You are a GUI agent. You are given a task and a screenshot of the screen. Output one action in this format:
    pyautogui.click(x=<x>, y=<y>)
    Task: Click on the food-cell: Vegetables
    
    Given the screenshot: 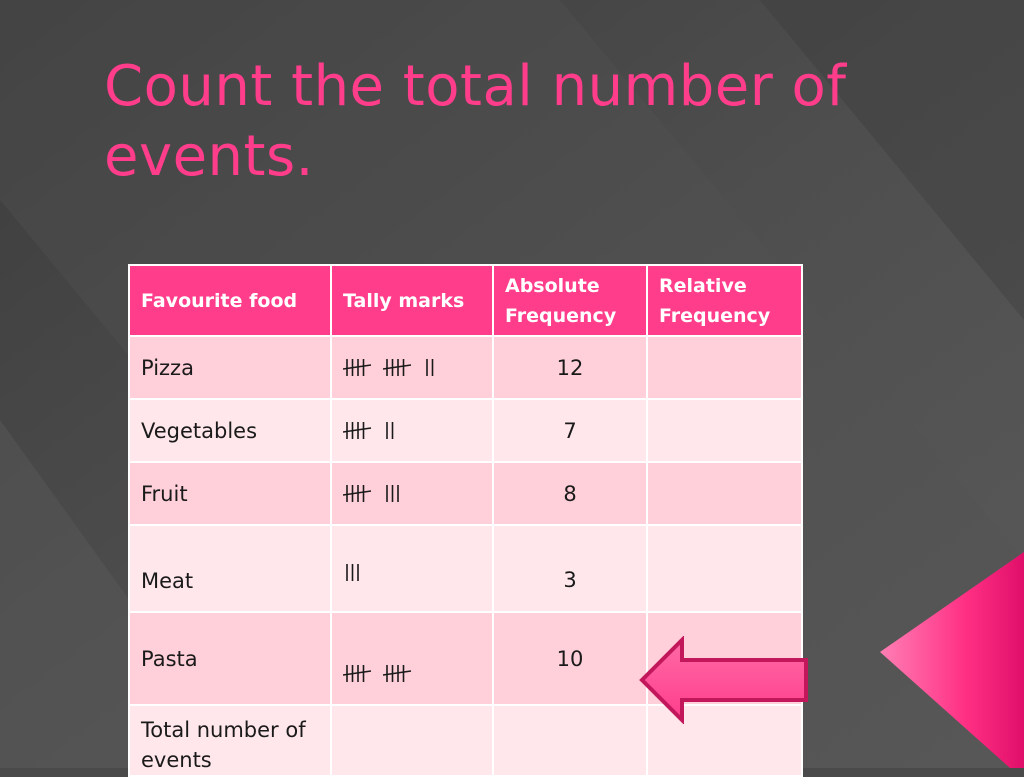 What is the action you would take?
    pyautogui.click(x=230, y=430)
    